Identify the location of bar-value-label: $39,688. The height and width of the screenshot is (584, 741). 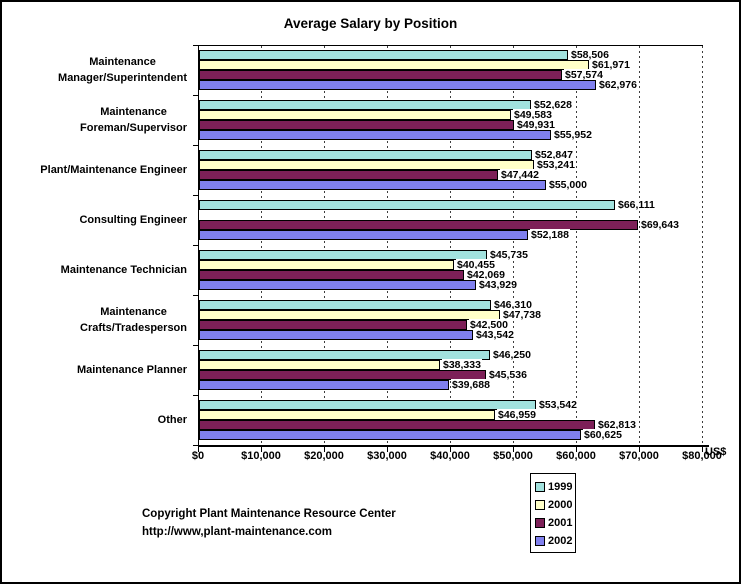
(471, 385).